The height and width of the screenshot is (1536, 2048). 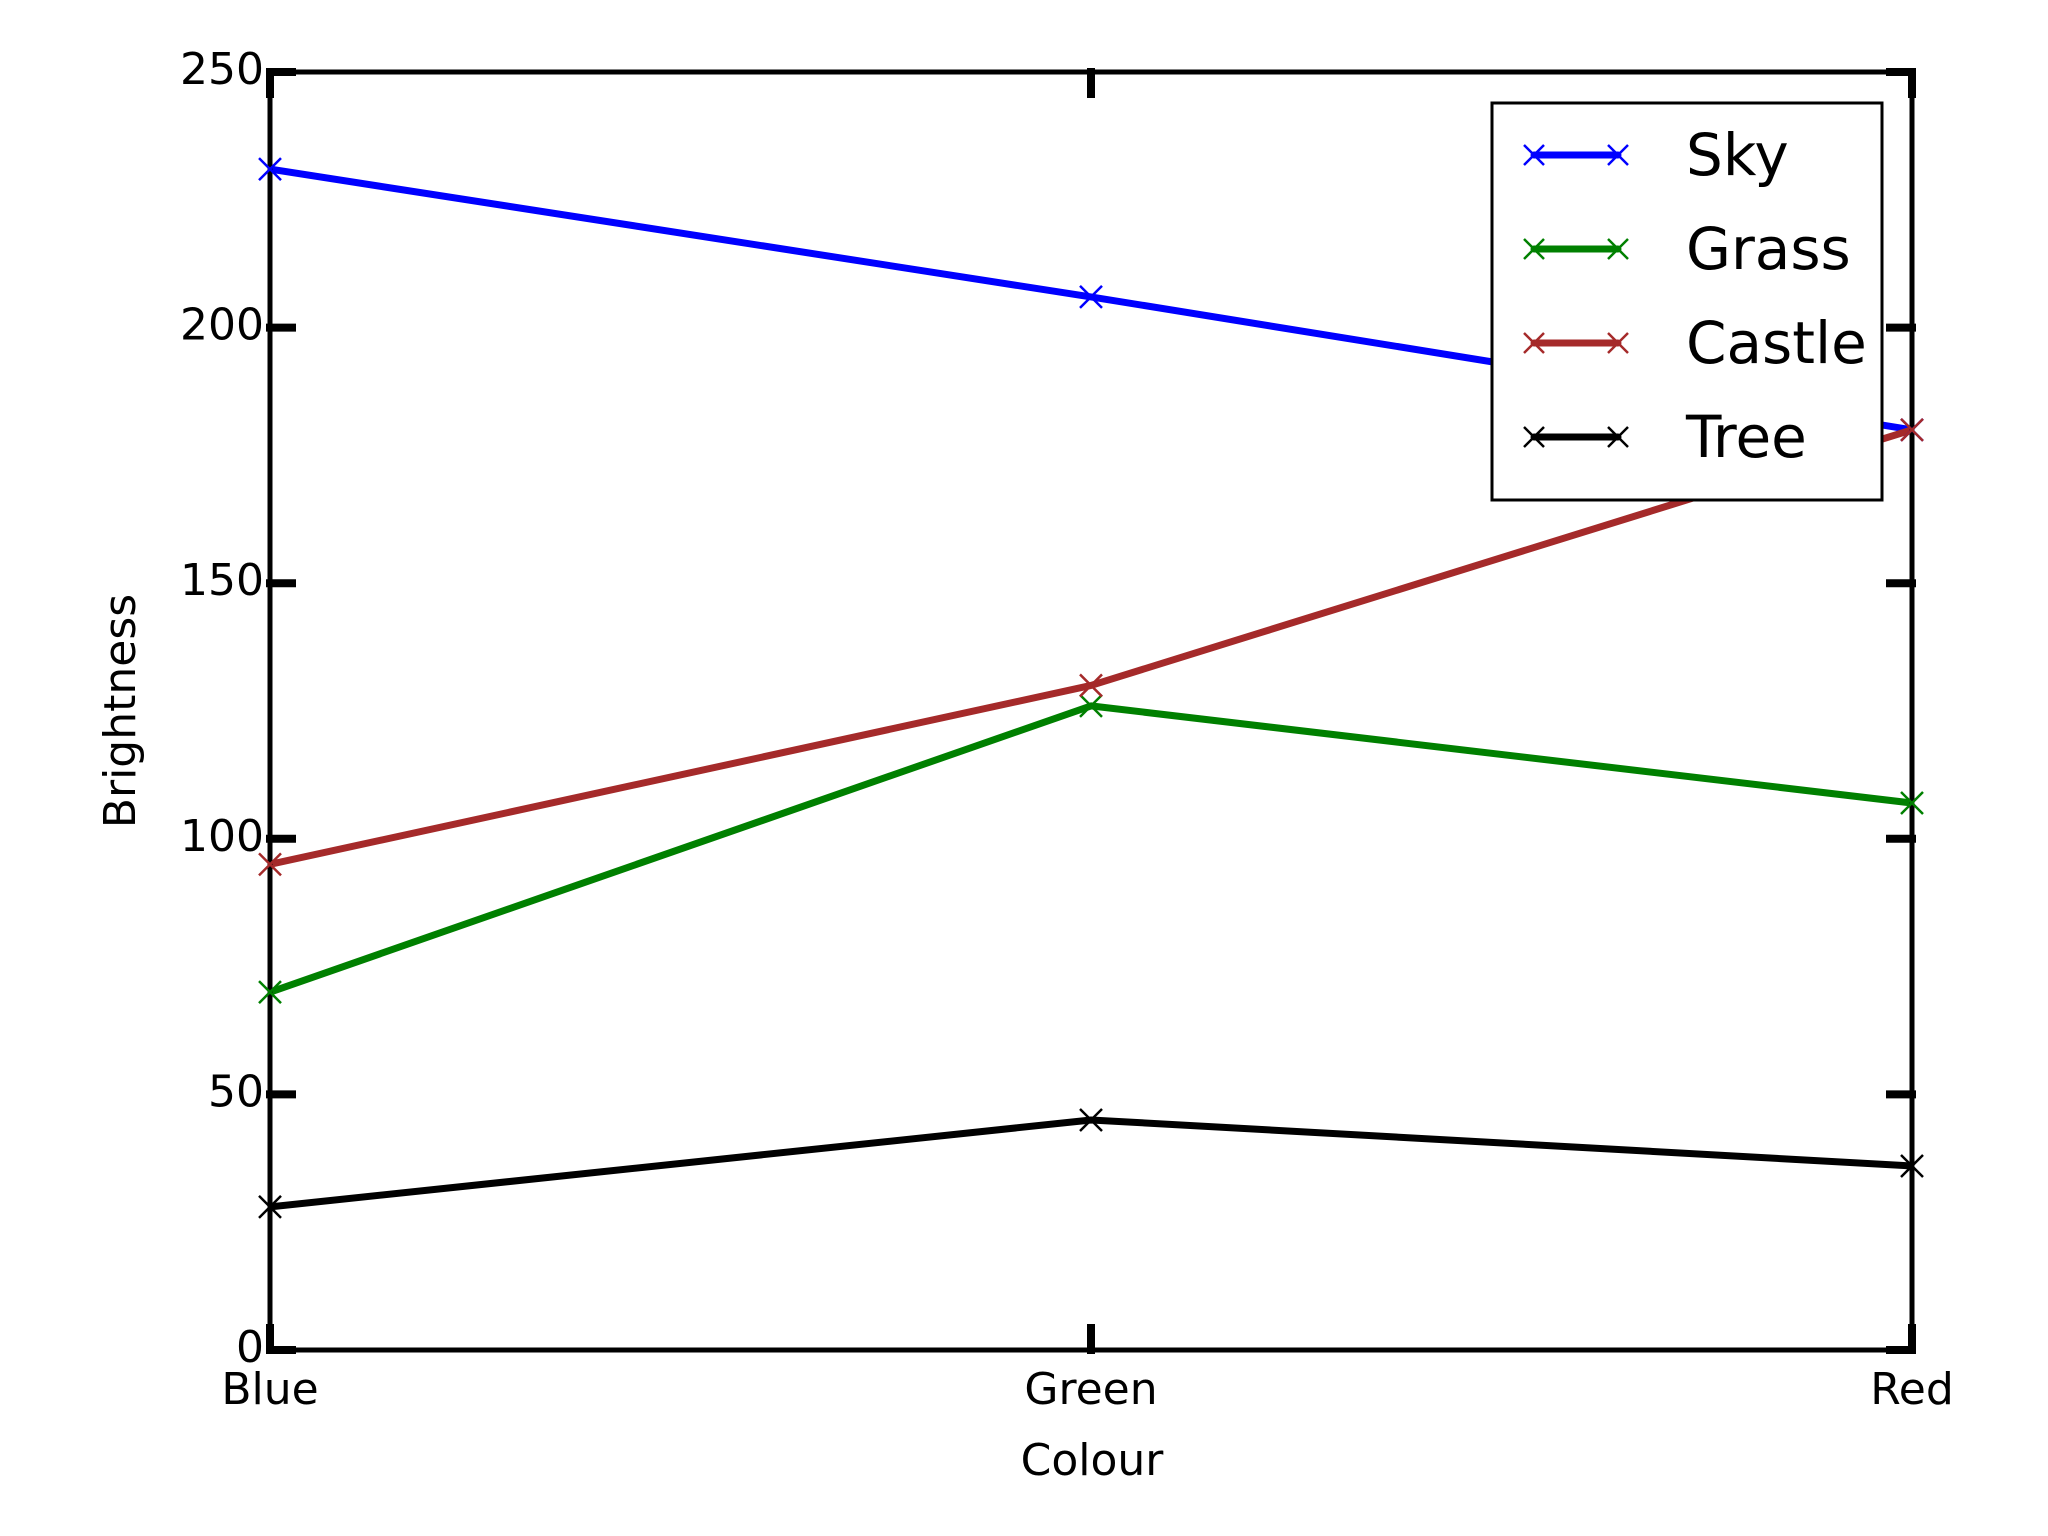 What do you see at coordinates (269, 1389) in the screenshot?
I see `x-tick-label: Blue` at bounding box center [269, 1389].